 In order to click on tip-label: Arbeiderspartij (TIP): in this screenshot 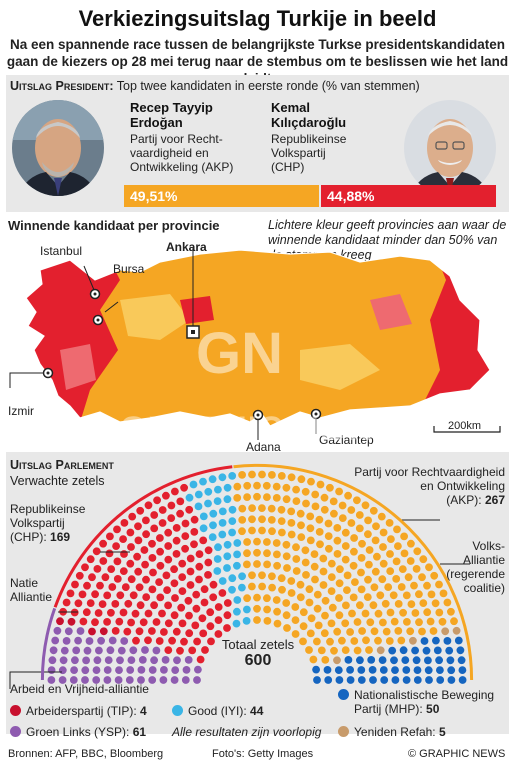, I will do `click(81, 711)`.